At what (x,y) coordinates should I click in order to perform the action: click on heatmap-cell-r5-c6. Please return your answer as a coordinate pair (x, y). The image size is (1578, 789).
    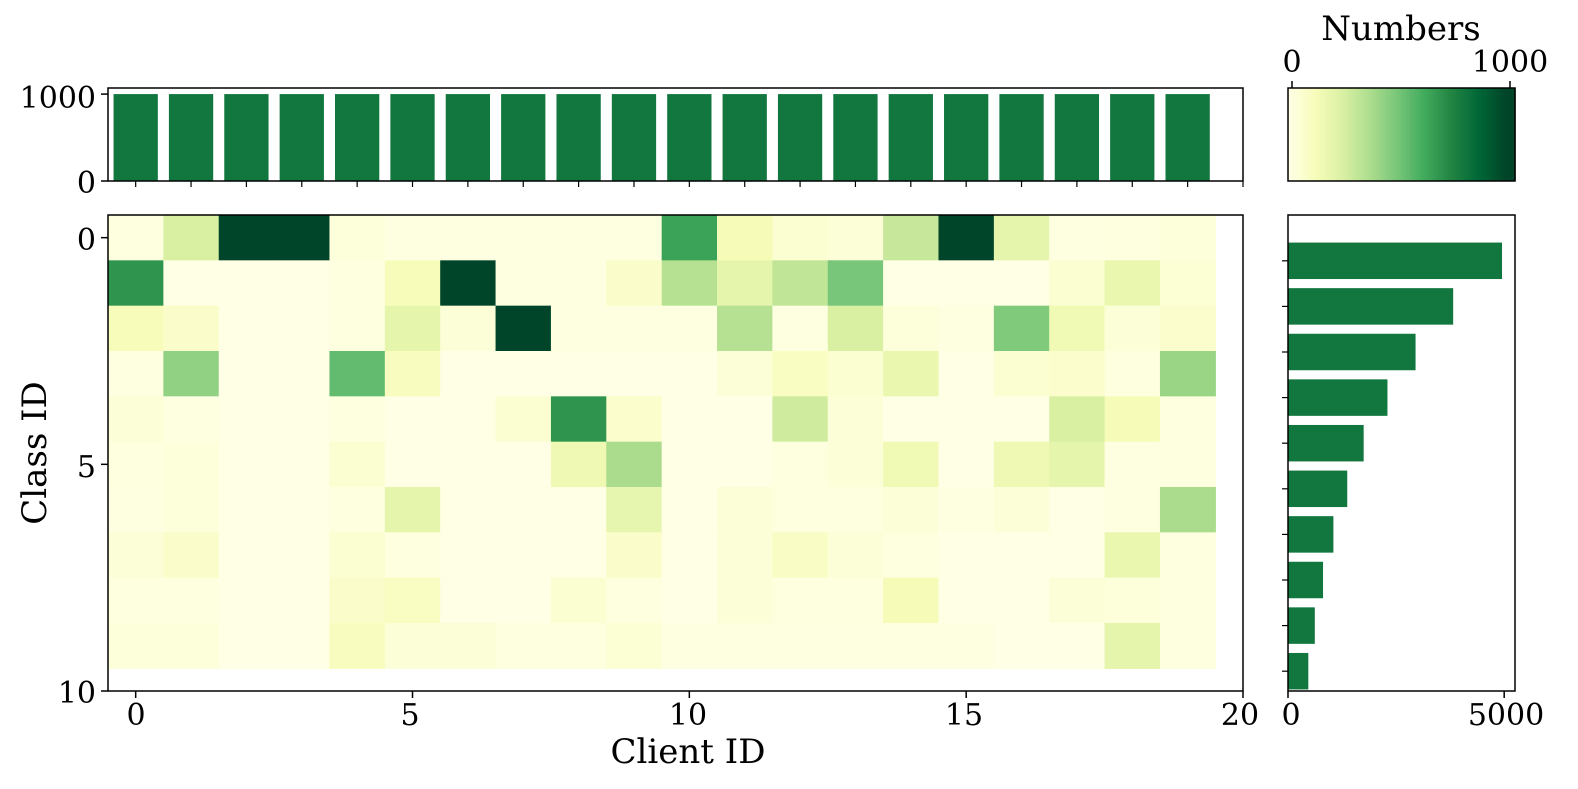
    Looking at the image, I should click on (468, 464).